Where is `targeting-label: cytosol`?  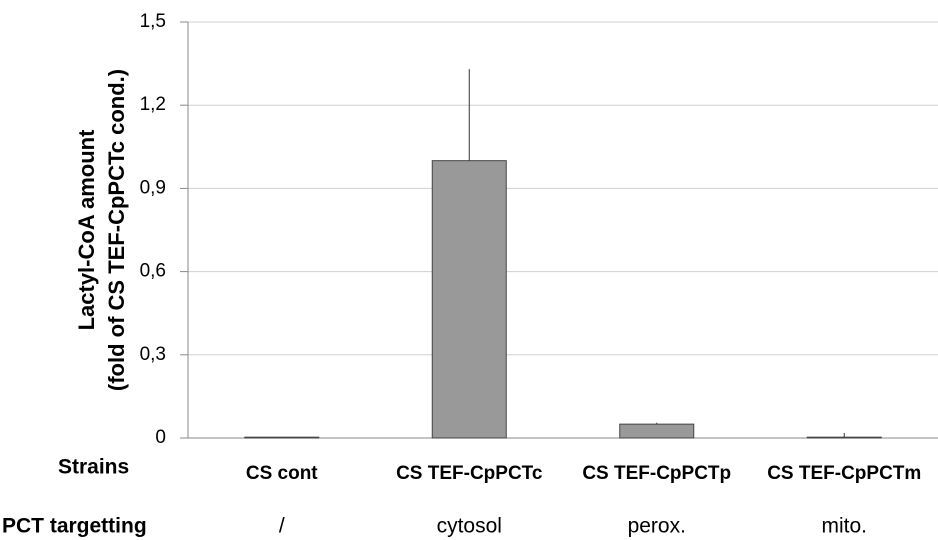
targeting-label: cytosol is located at coordinates (469, 526).